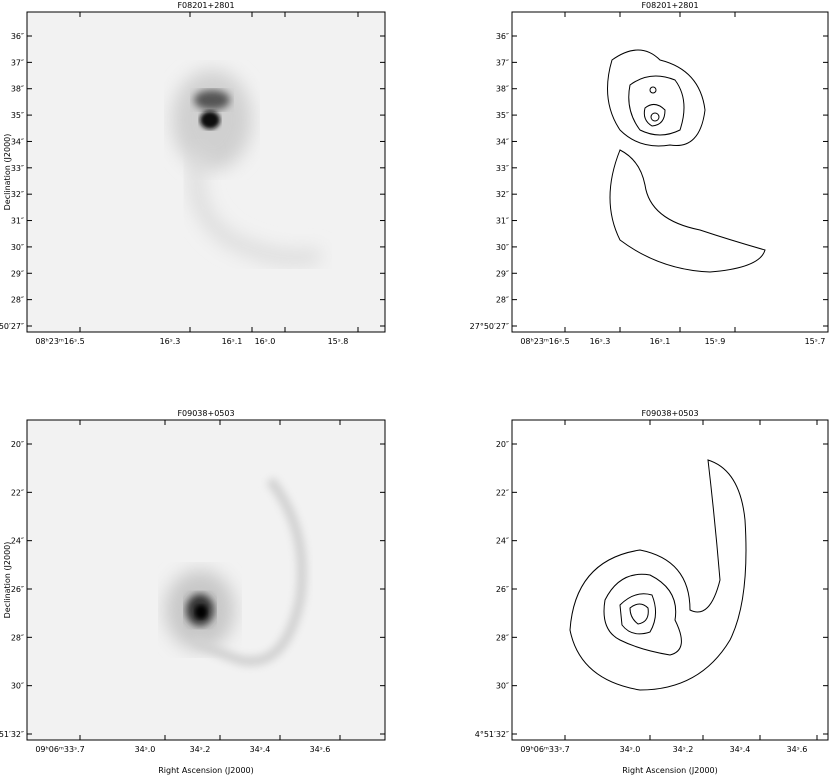 This screenshot has height=781, width=830. Describe the element at coordinates (815, 341) in the screenshot. I see `x-tick-label: 15ˢ.7` at that location.